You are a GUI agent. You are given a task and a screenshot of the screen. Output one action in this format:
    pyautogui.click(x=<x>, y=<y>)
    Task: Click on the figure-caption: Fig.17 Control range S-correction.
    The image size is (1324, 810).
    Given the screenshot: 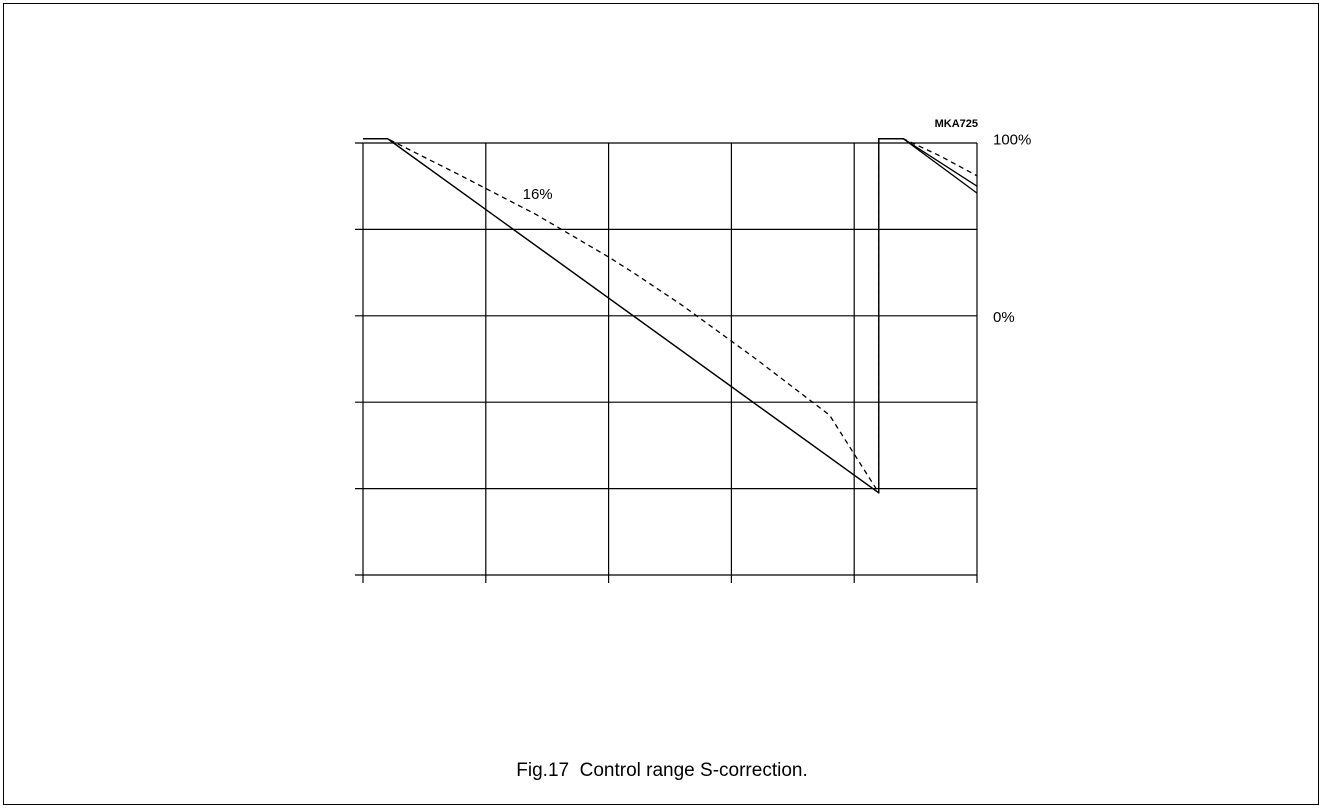 What is the action you would take?
    pyautogui.click(x=662, y=770)
    